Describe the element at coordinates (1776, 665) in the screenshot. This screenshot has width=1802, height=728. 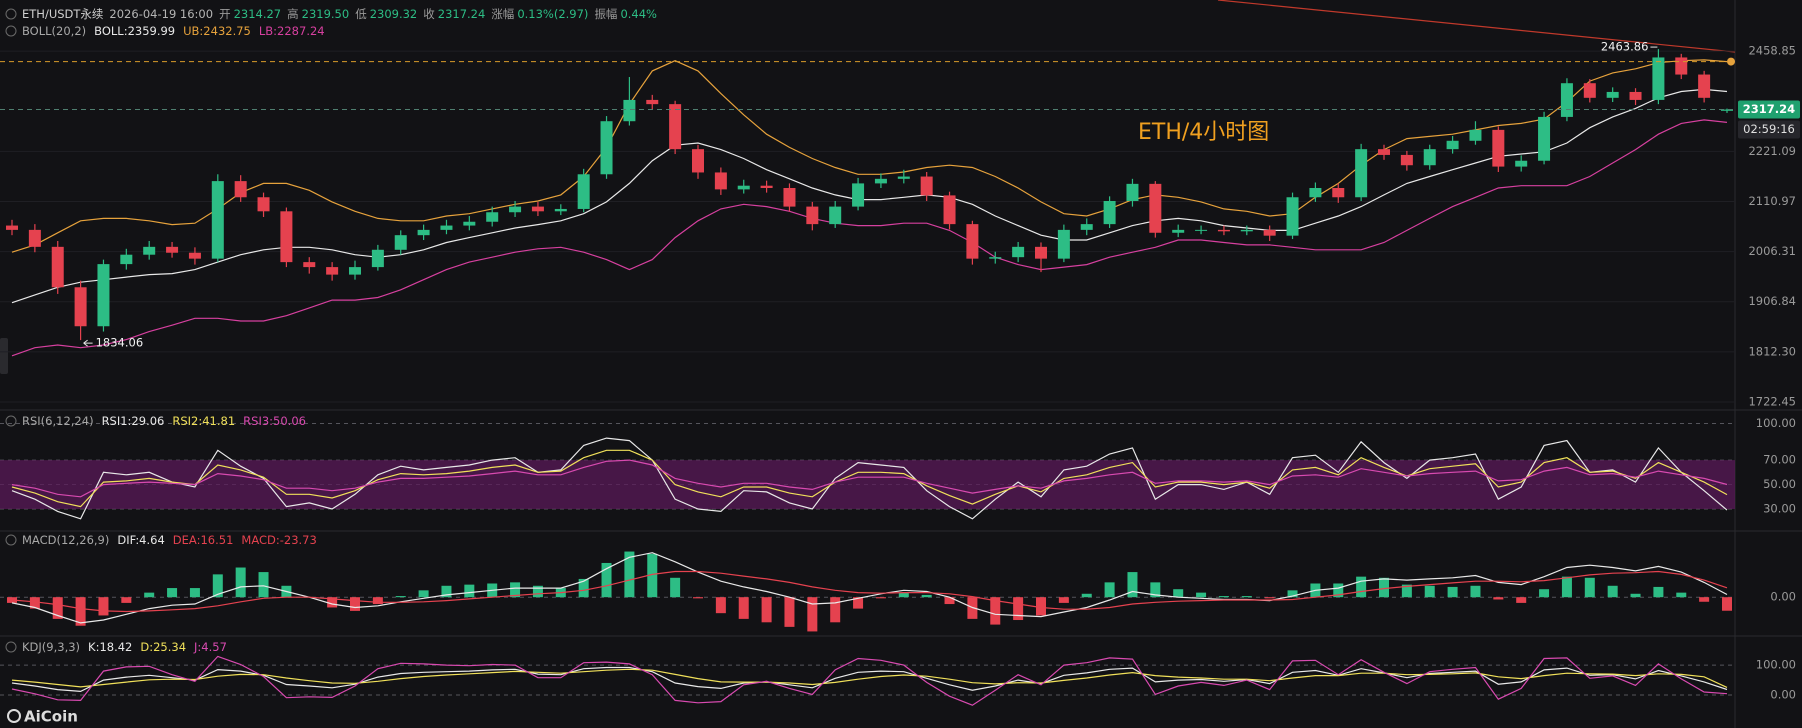
I see `y-tick-label: 100.00` at that location.